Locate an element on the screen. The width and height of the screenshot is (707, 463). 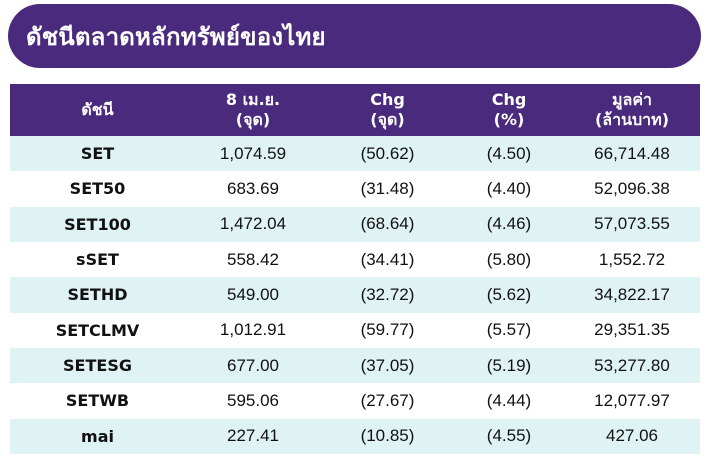
cell-chg-points: (68.64) is located at coordinates (387, 224).